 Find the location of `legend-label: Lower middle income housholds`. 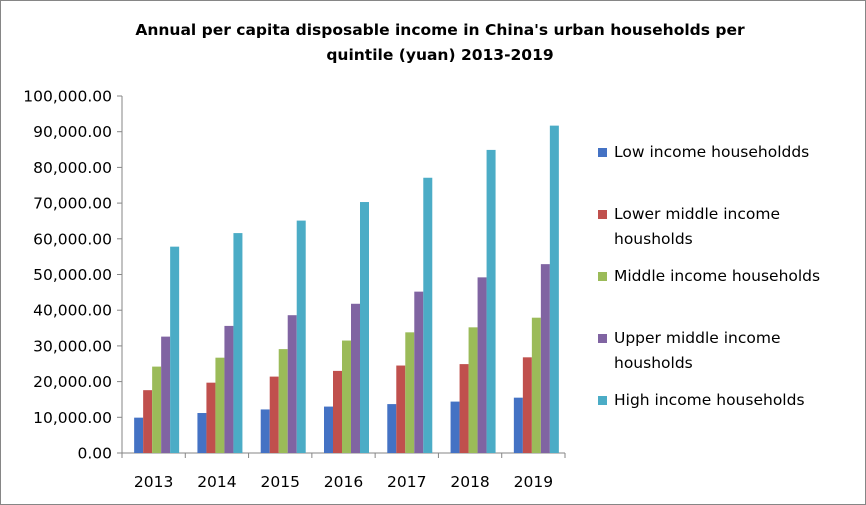

legend-label: Lower middle income housholds is located at coordinates (697, 226).